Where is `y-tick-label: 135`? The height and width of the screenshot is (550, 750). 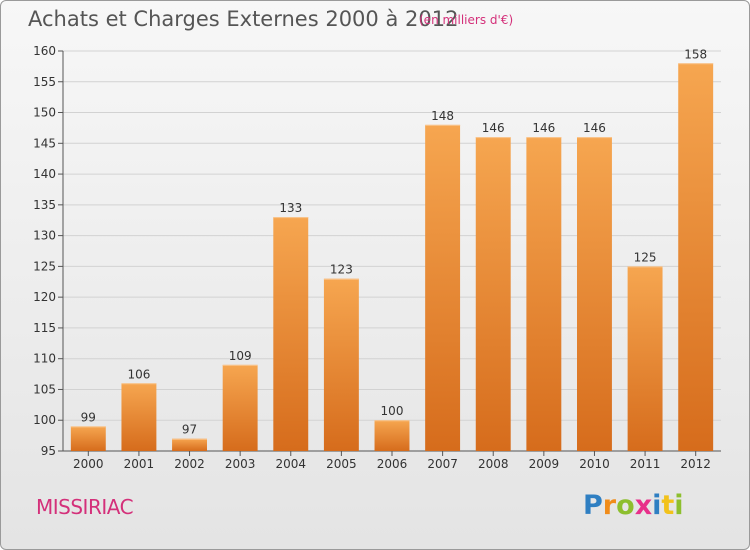
y-tick-label: 135 is located at coordinates (44, 205).